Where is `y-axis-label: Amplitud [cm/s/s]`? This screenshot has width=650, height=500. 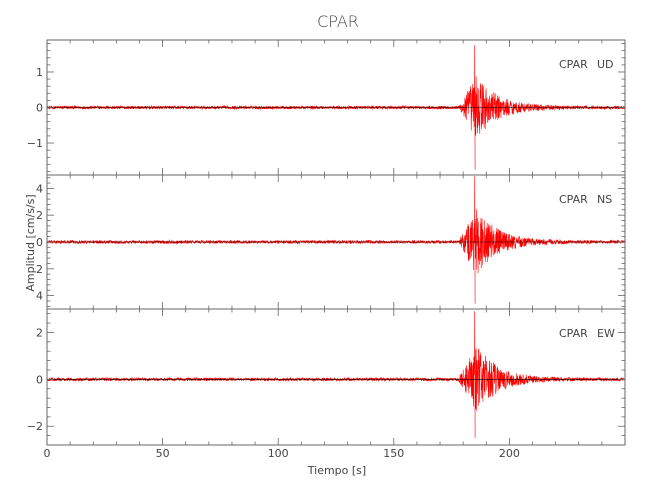 y-axis-label: Amplitud [cm/s/s] is located at coordinates (30, 242).